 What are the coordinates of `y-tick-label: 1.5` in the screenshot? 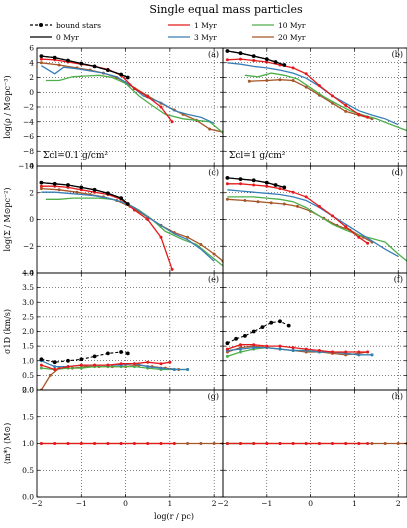 It's located at (28, 416).